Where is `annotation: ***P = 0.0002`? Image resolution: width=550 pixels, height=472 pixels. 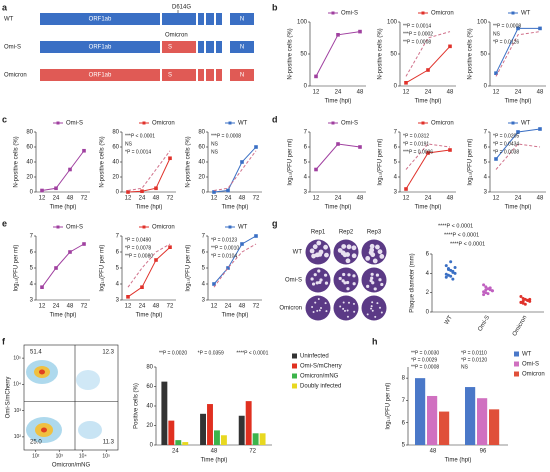
annotation: ***P = 0.0002 is located at coordinates (418, 34).